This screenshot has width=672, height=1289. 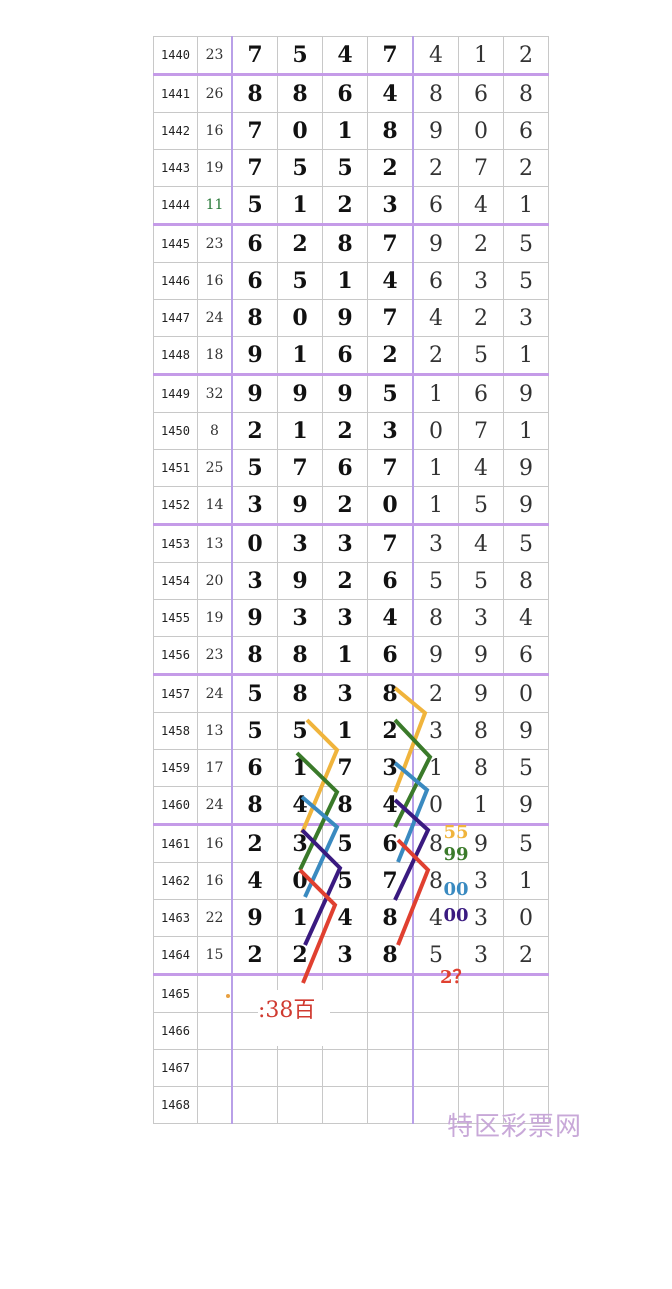 What do you see at coordinates (456, 915) in the screenshot?
I see `annotation-purple: 00` at bounding box center [456, 915].